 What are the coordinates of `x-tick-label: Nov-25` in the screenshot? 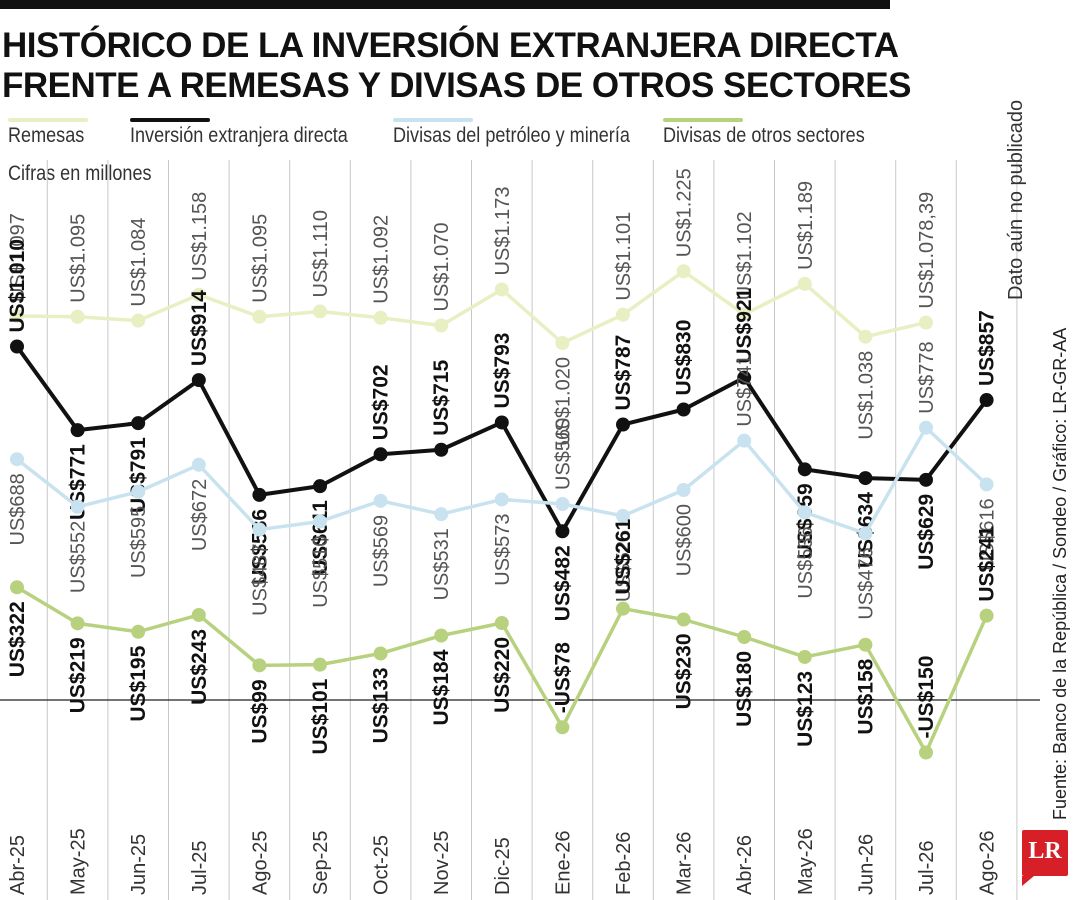 It's located at (442, 863).